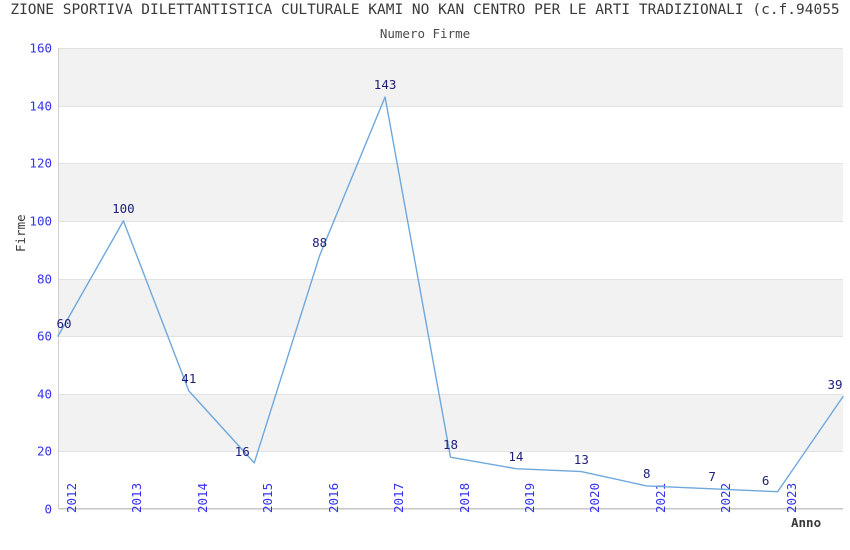 This screenshot has height=550, width=850. Describe the element at coordinates (189, 378) in the screenshot. I see `data-value-label: 41` at that location.